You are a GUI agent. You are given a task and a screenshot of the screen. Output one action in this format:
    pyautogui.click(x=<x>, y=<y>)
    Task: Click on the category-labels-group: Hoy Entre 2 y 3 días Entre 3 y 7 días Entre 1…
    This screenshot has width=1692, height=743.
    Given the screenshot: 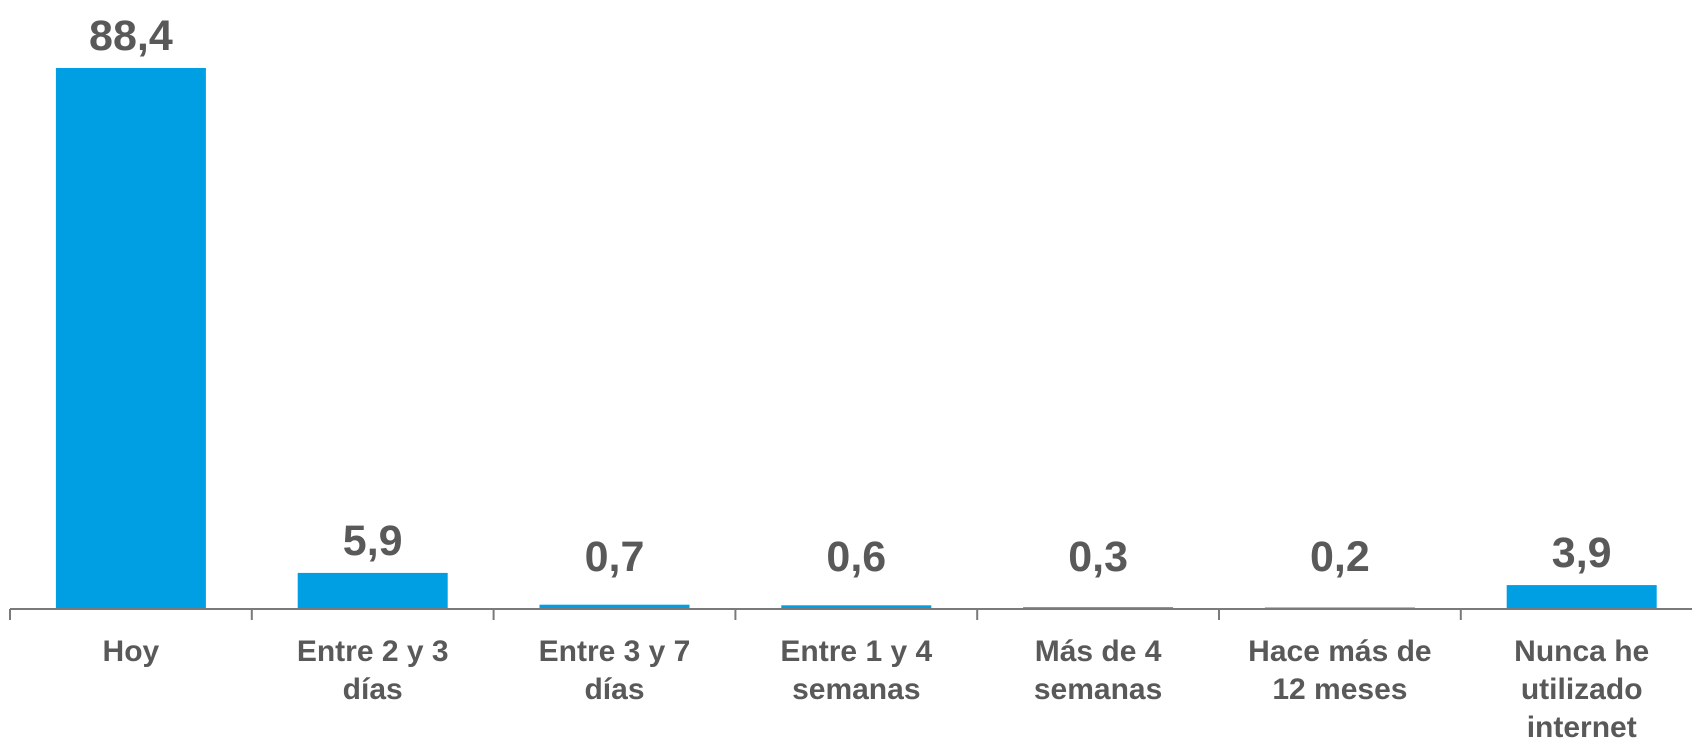 What is the action you would take?
    pyautogui.click(x=876, y=689)
    